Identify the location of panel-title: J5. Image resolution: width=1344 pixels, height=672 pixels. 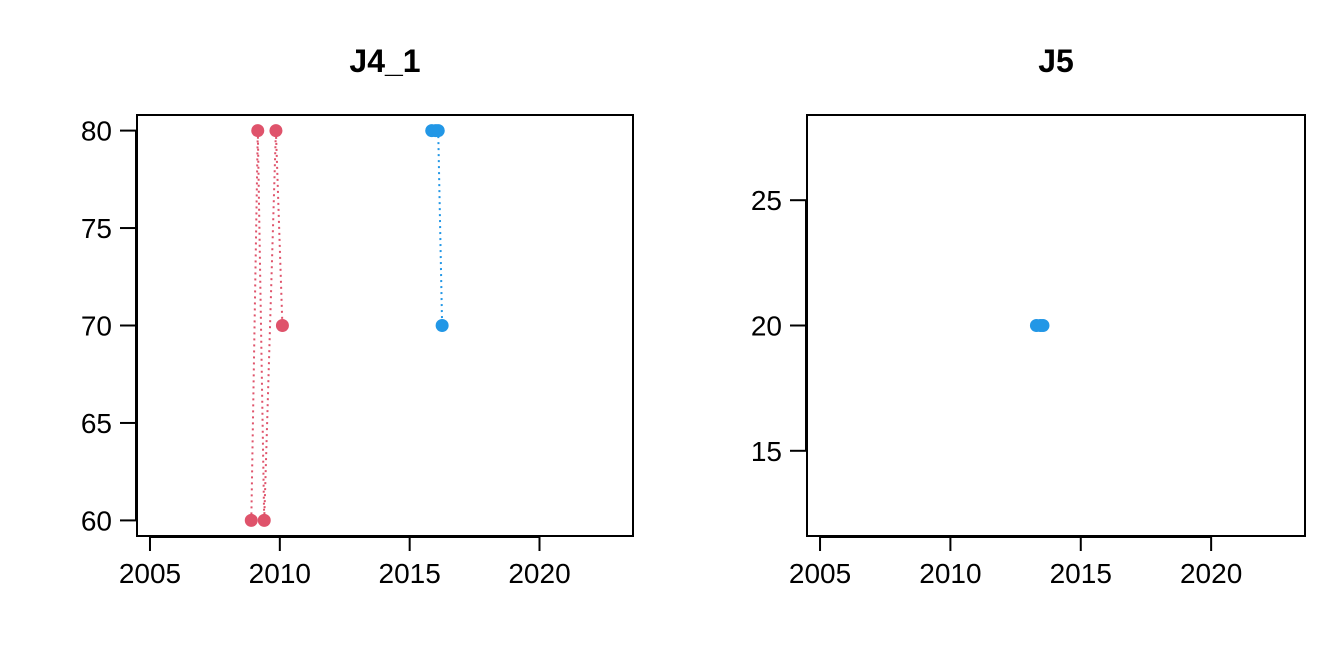
(1056, 61).